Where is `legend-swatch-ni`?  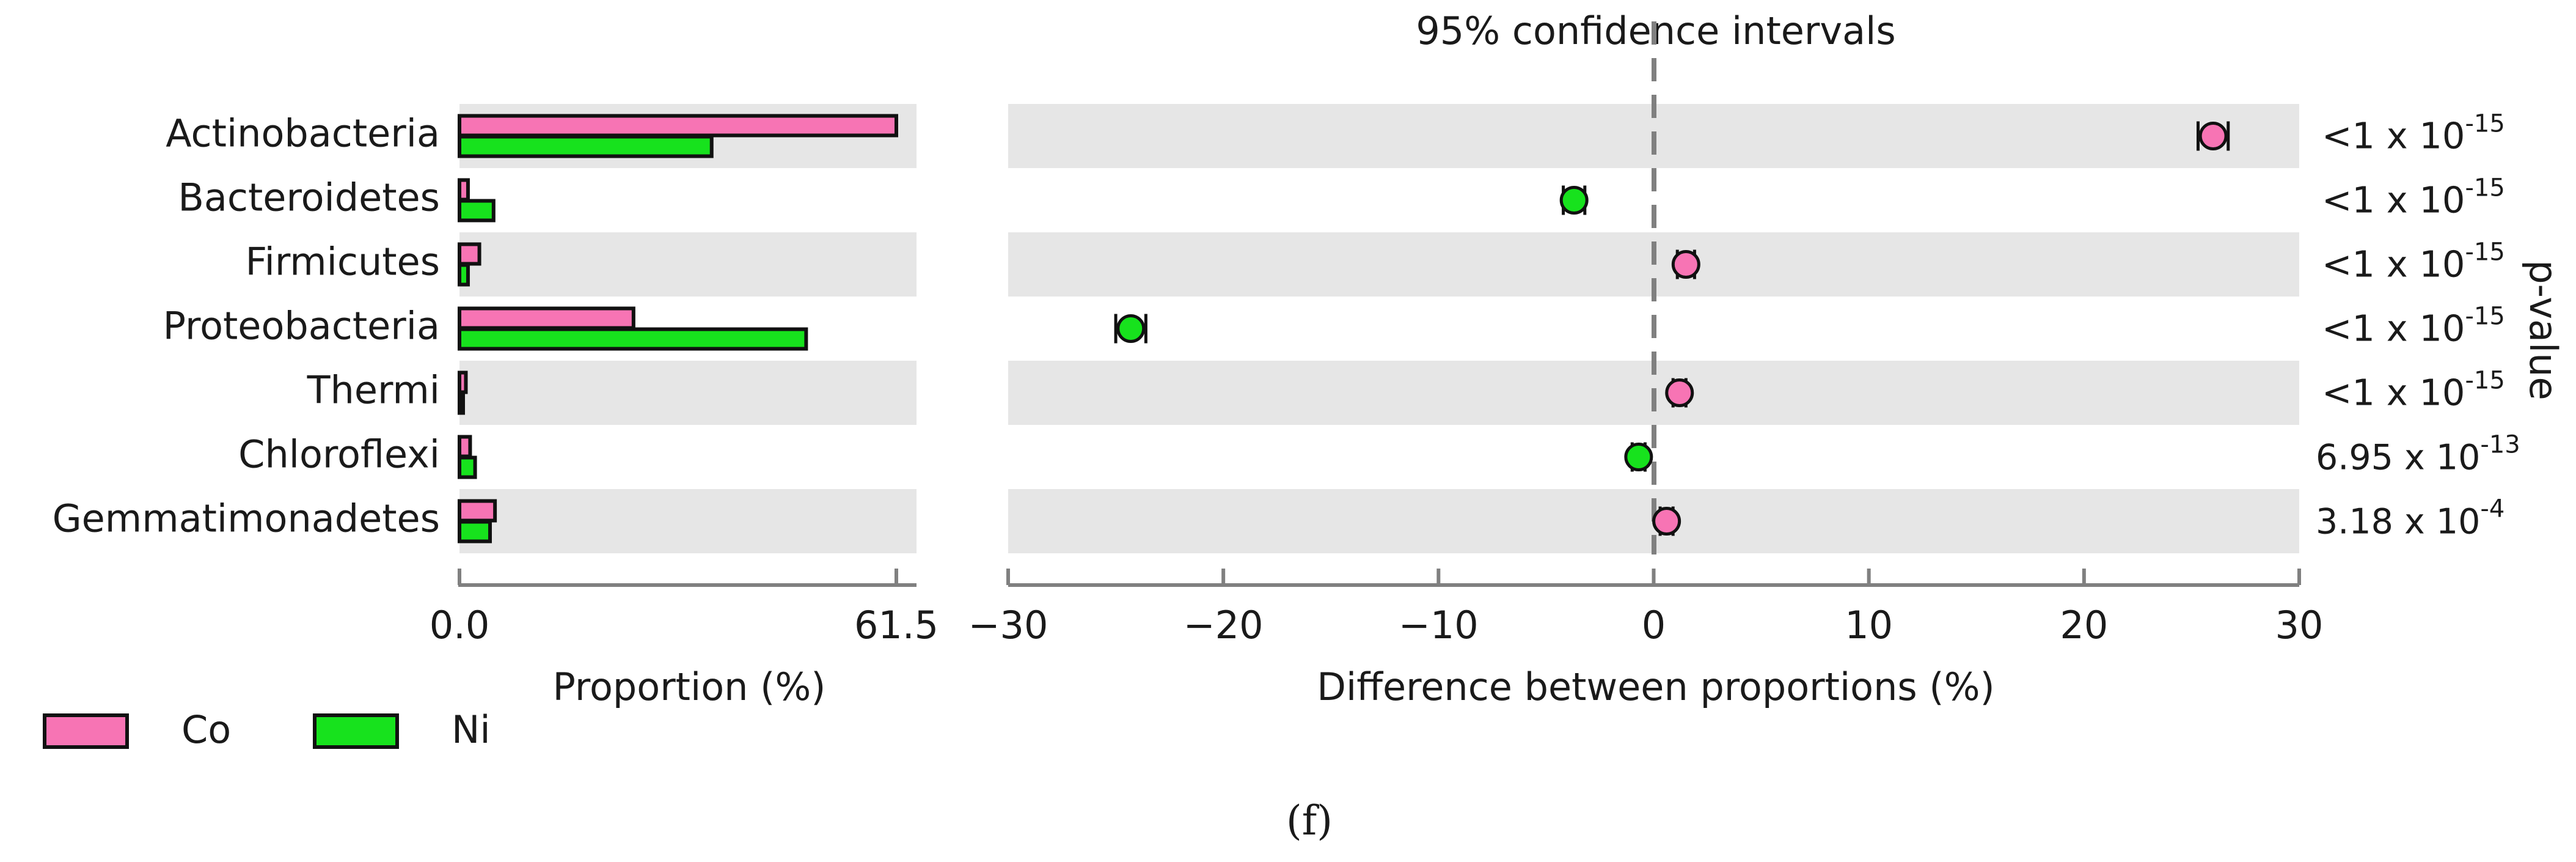 legend-swatch-ni is located at coordinates (356, 731).